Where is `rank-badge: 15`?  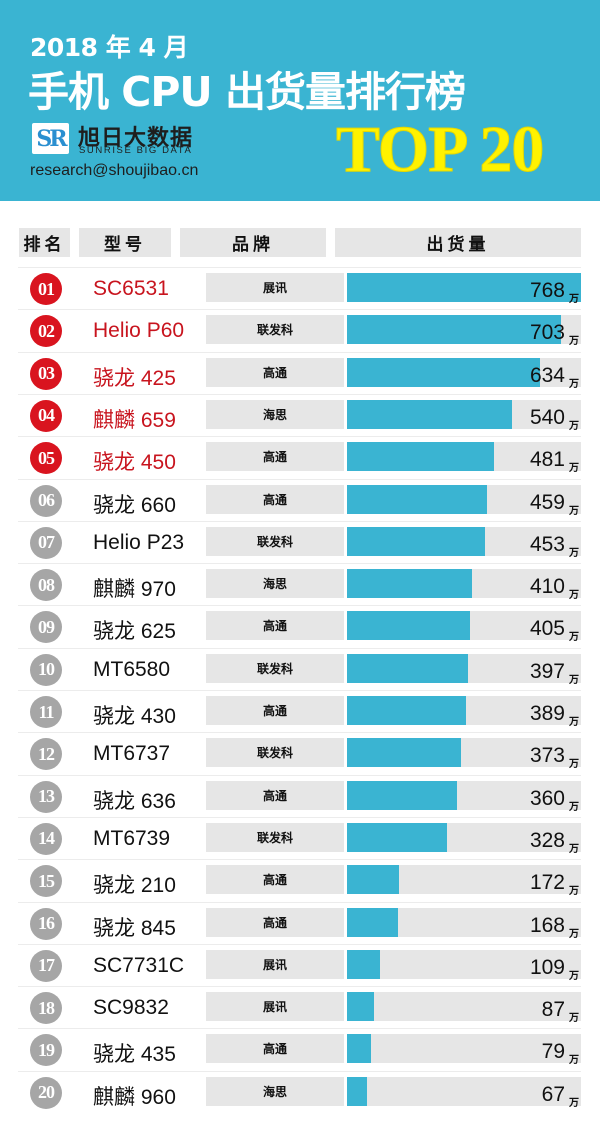
rank-badge: 15 is located at coordinates (46, 881).